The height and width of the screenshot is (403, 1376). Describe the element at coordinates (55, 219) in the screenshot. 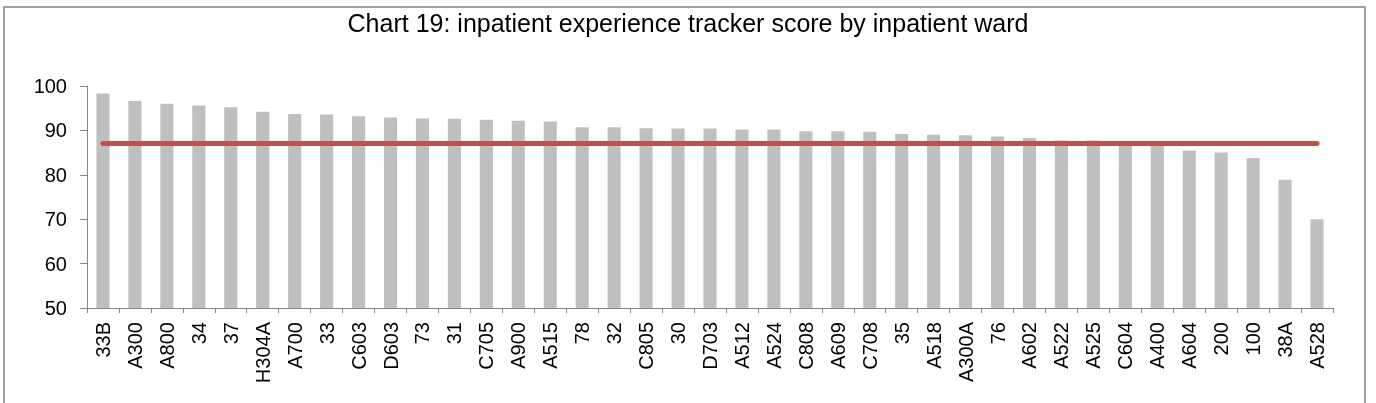

I see `y-tick-label: 70` at that location.